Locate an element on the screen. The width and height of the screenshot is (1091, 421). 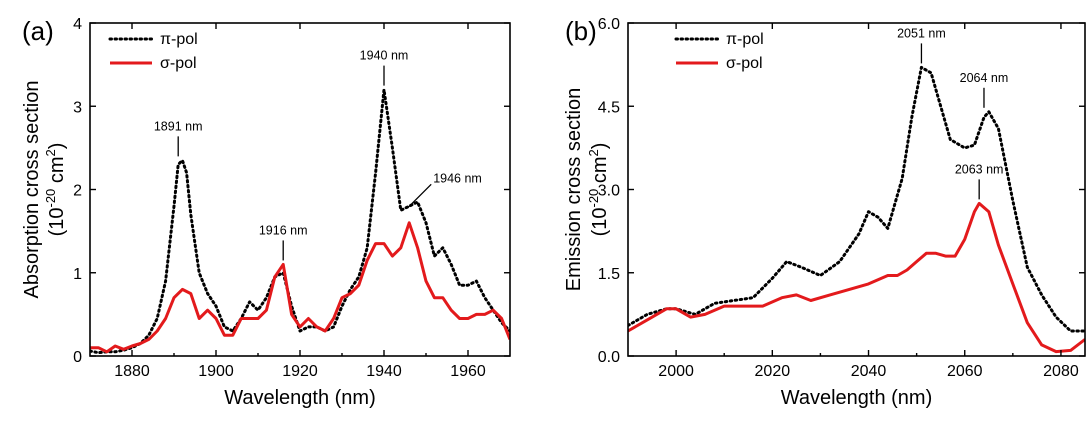
y-tick-label: 4 is located at coordinates (77, 24).